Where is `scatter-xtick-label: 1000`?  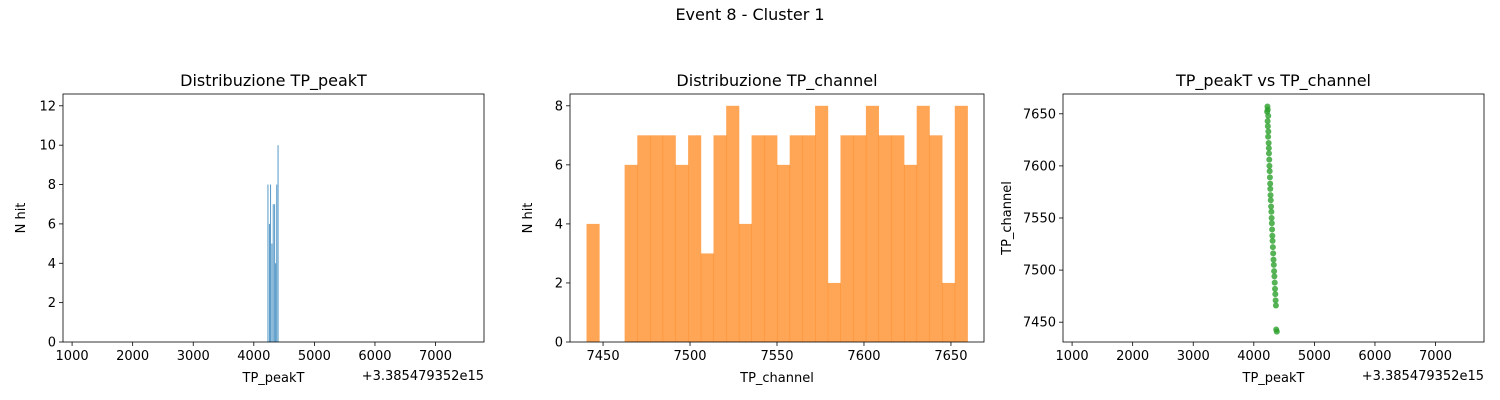
scatter-xtick-label: 1000 is located at coordinates (1072, 356).